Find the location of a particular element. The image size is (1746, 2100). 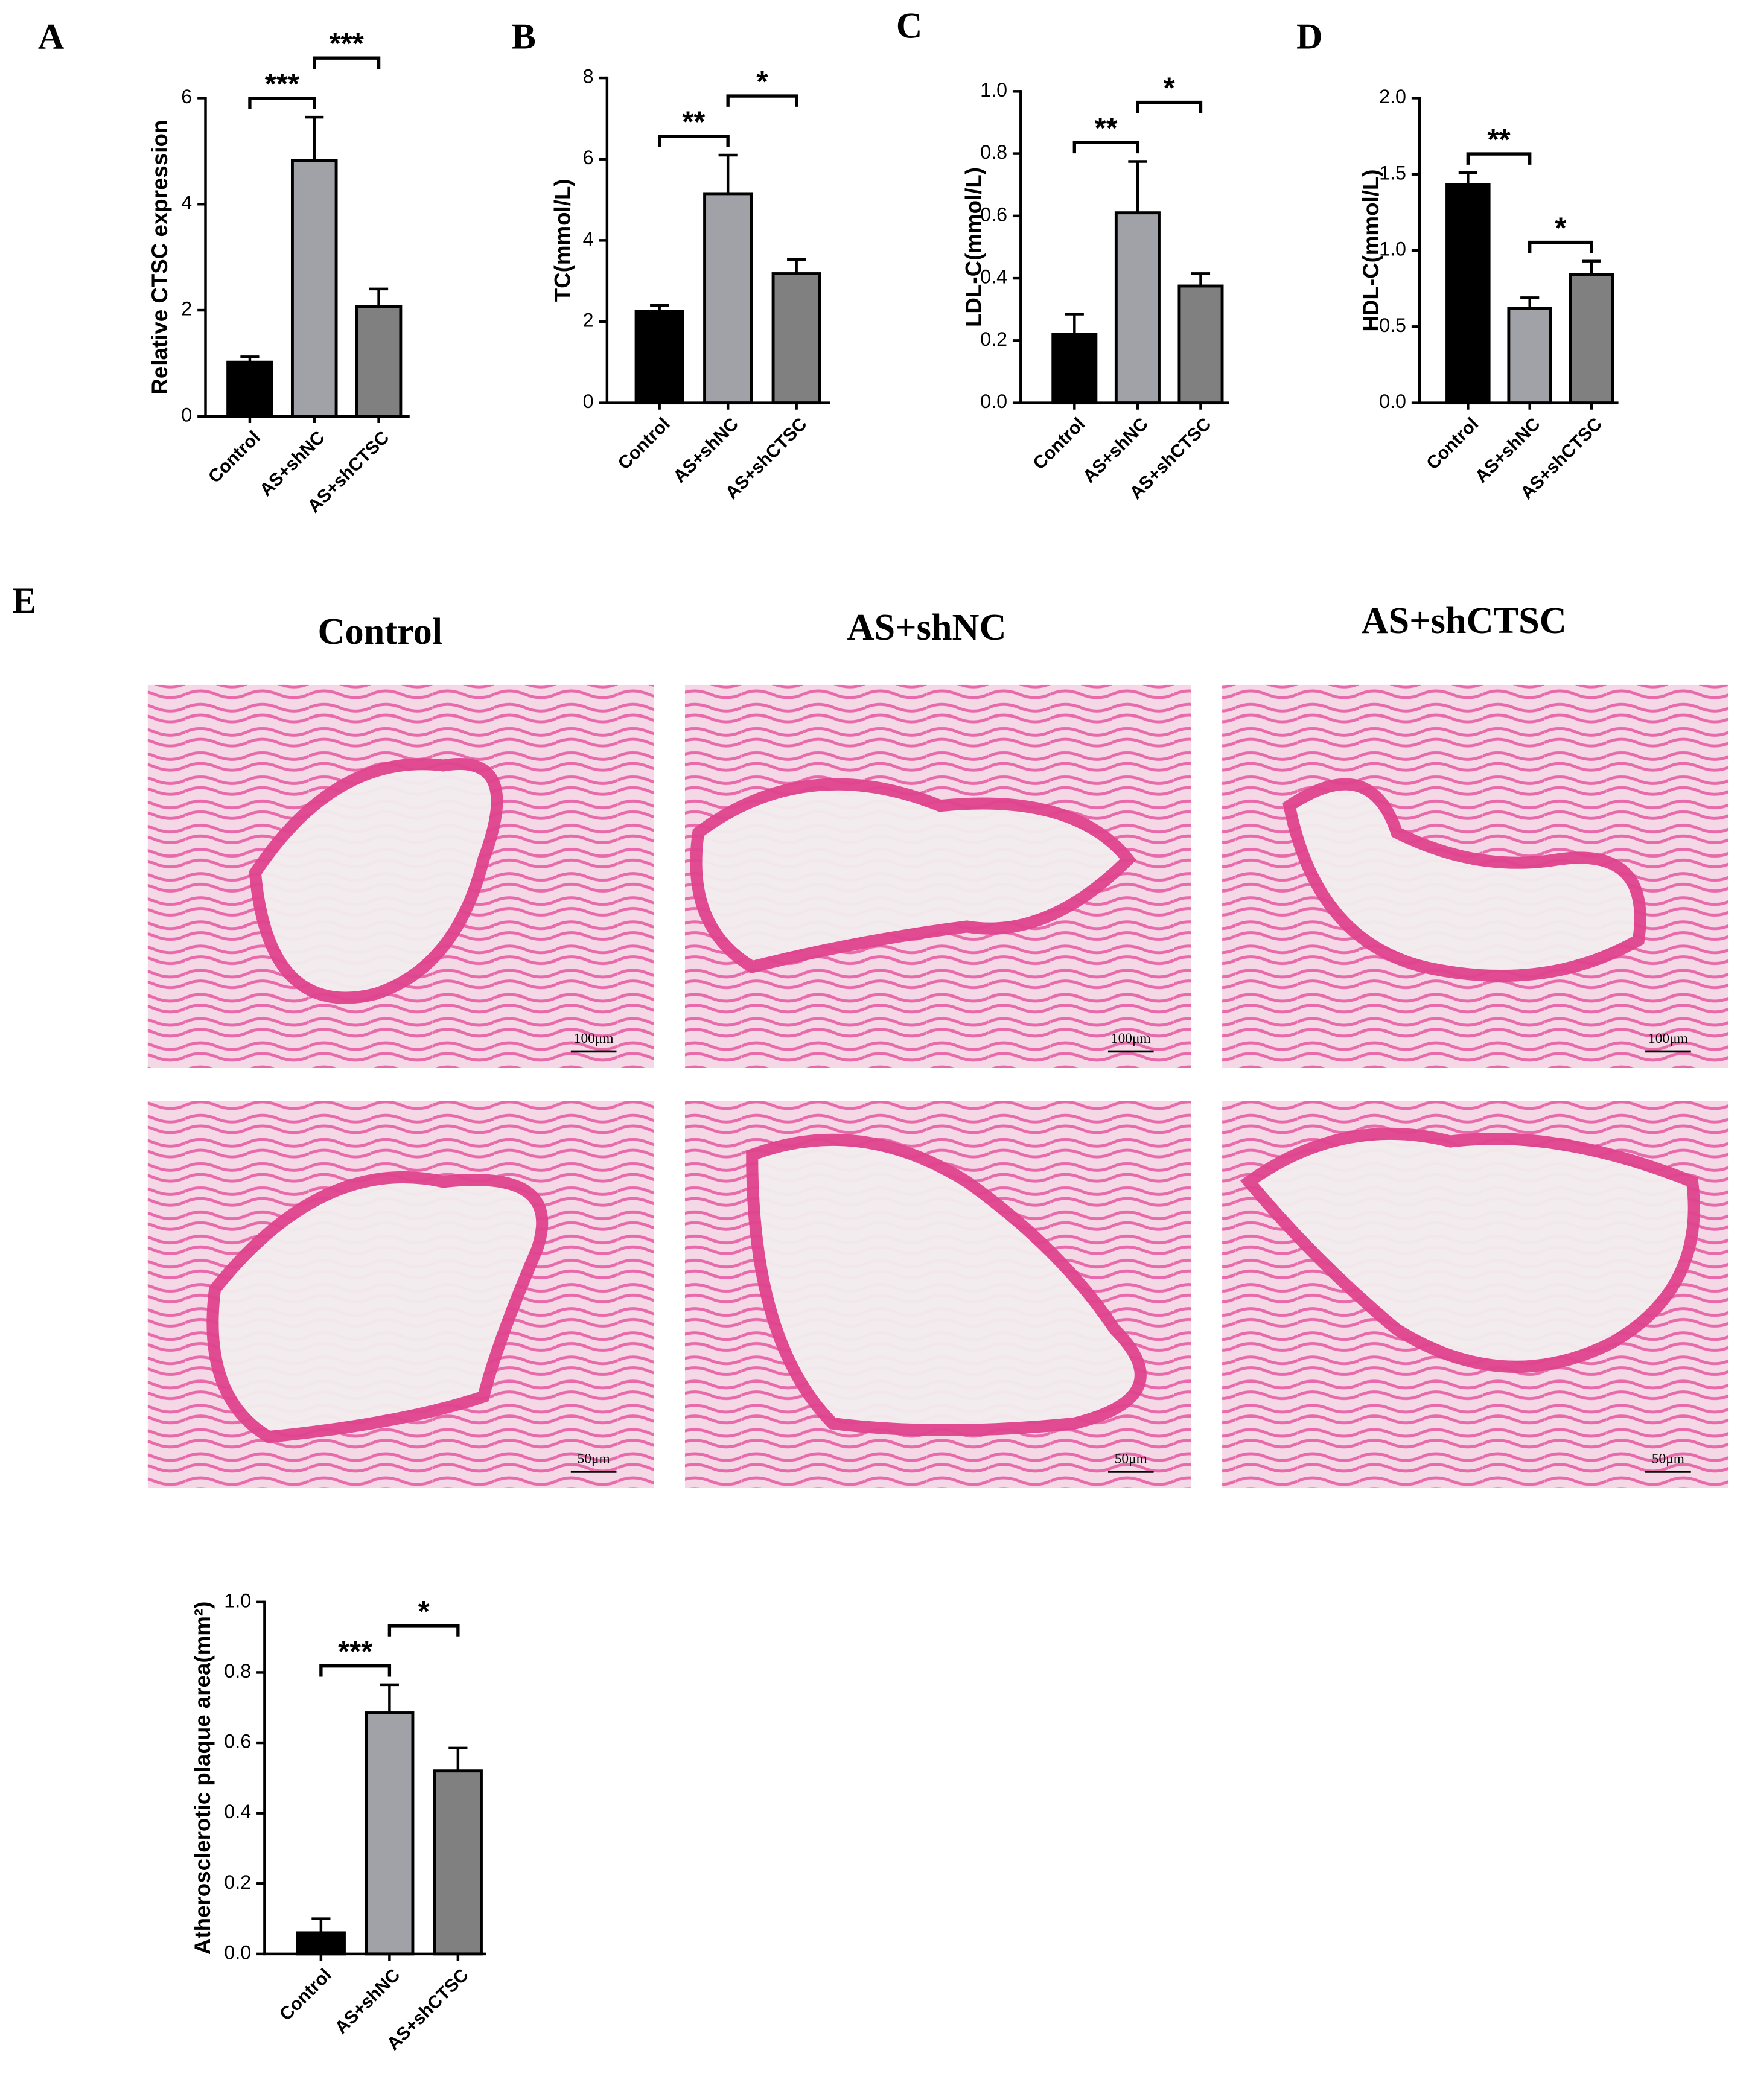

y-axis-title: Relative CTSC expression is located at coordinates (160, 257).